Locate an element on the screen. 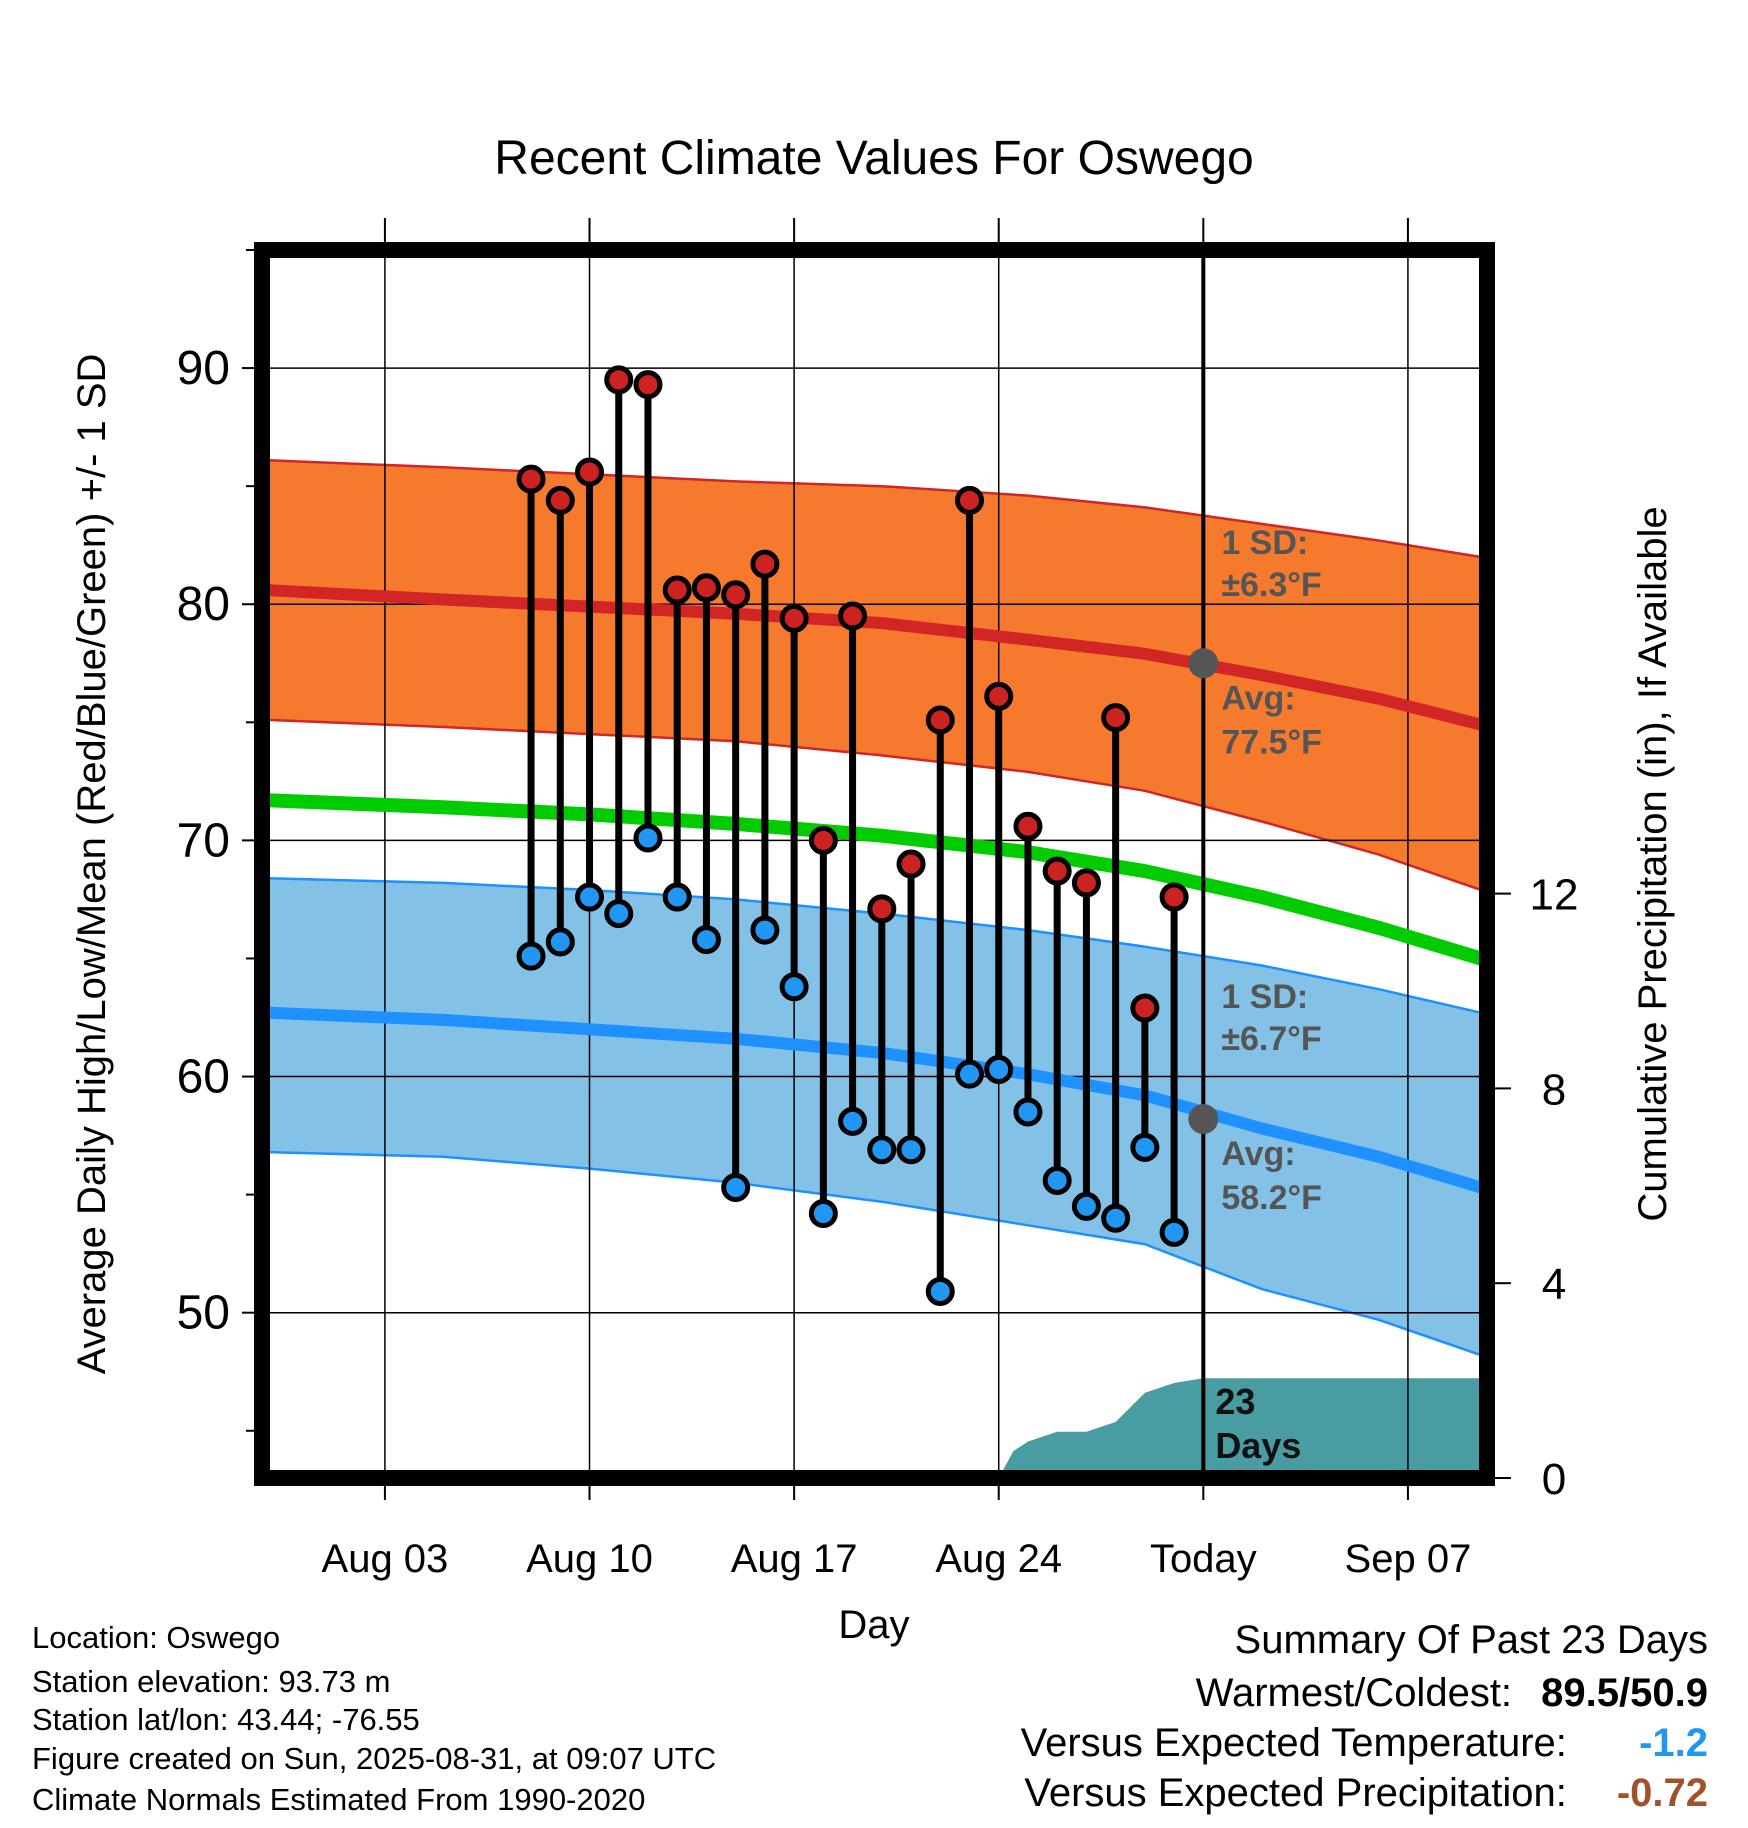 The width and height of the screenshot is (1748, 1828). y-tick-label-80: 80 is located at coordinates (203, 604).